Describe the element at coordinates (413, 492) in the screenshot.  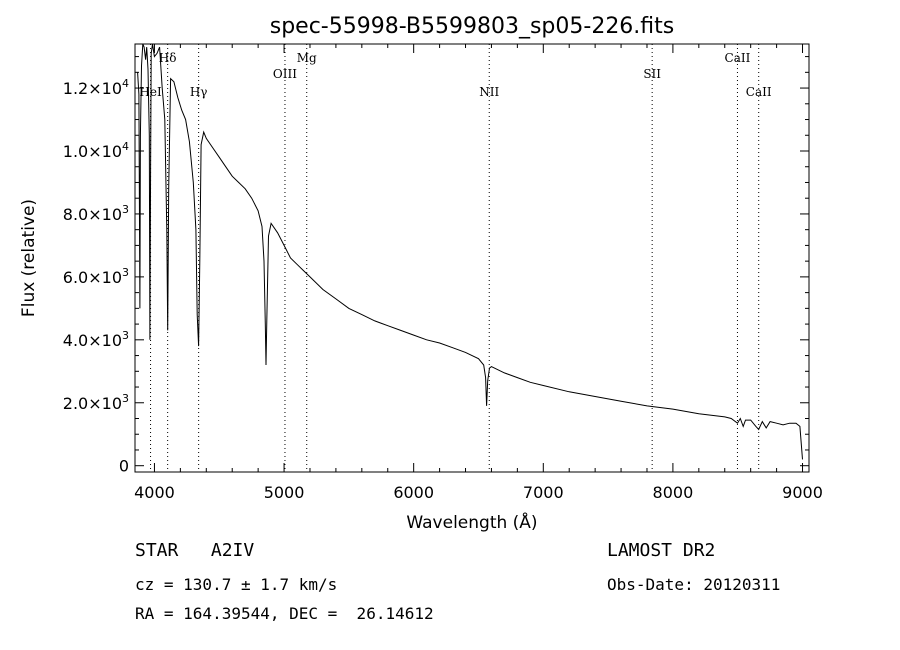
I see `x-tick-label: 6000` at that location.